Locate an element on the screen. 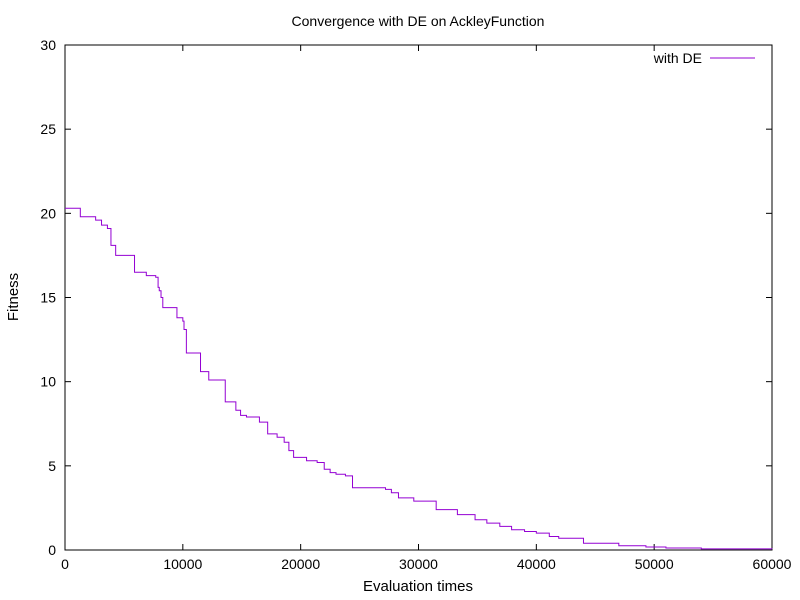 This screenshot has height=600, width=800. y-tick-label: 20 is located at coordinates (48, 213).